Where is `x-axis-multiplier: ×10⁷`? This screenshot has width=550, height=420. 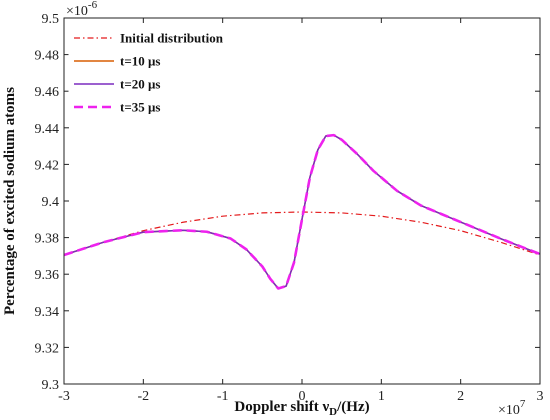
x-axis-multiplier: ×10⁷ is located at coordinates (512, 408).